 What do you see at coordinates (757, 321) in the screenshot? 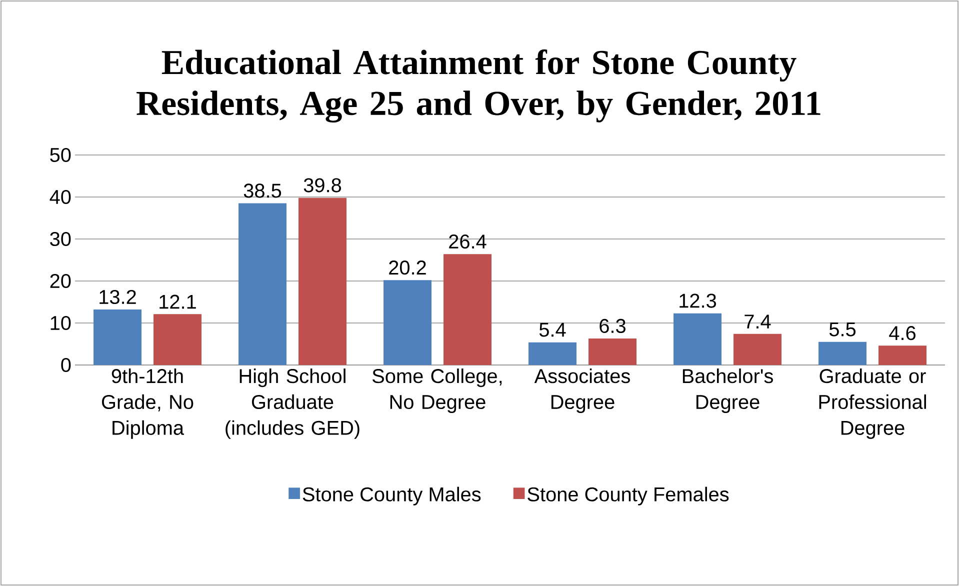
I see `data-label: 7.4` at bounding box center [757, 321].